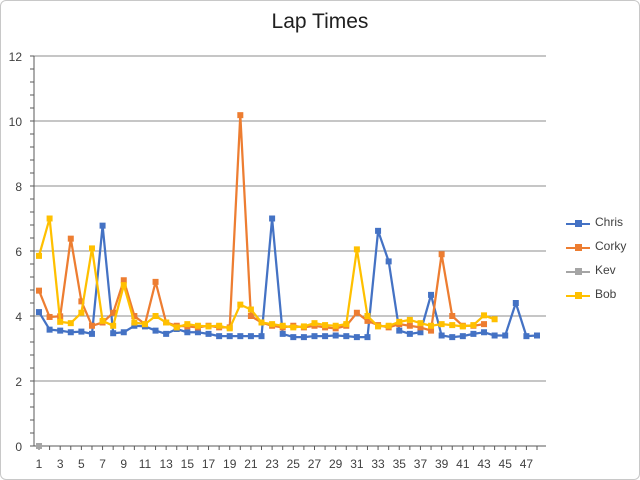 The width and height of the screenshot is (640, 480). I want to click on legend-label-bob: Bob, so click(606, 294).